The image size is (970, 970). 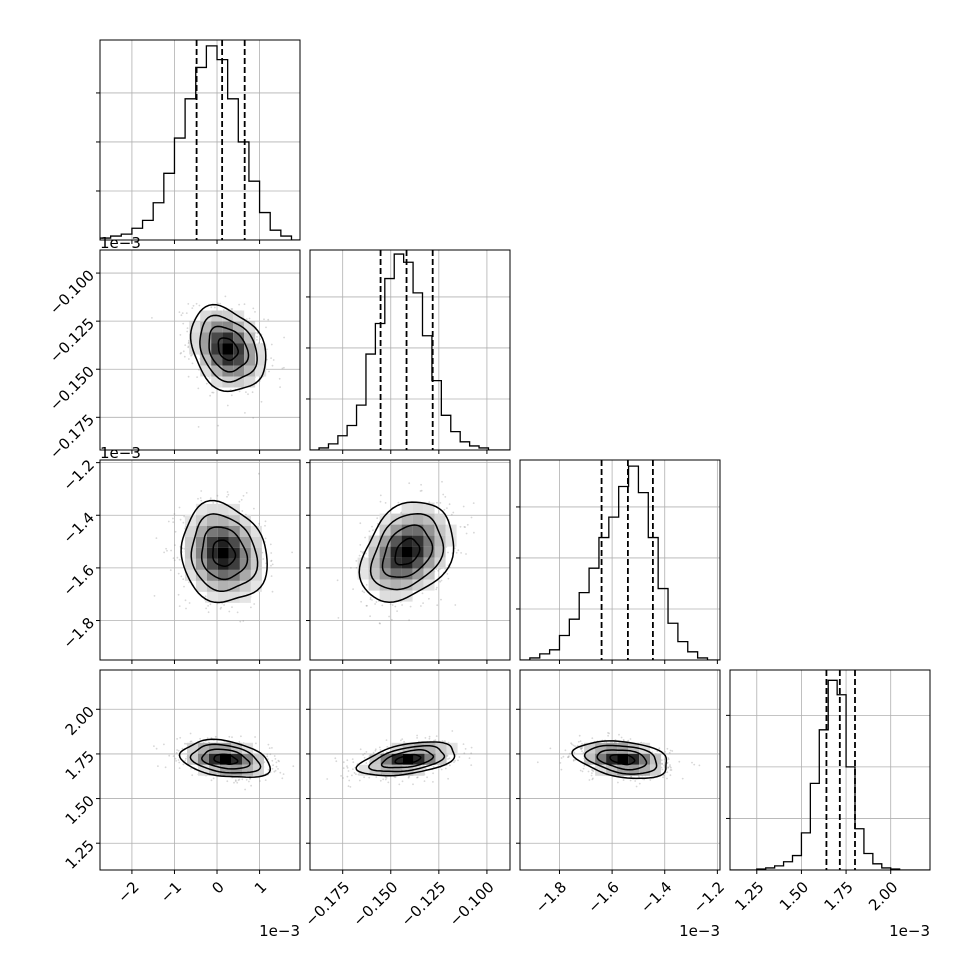 What do you see at coordinates (120, 243) in the screenshot?
I see `y-offset-text: 1e−3` at bounding box center [120, 243].